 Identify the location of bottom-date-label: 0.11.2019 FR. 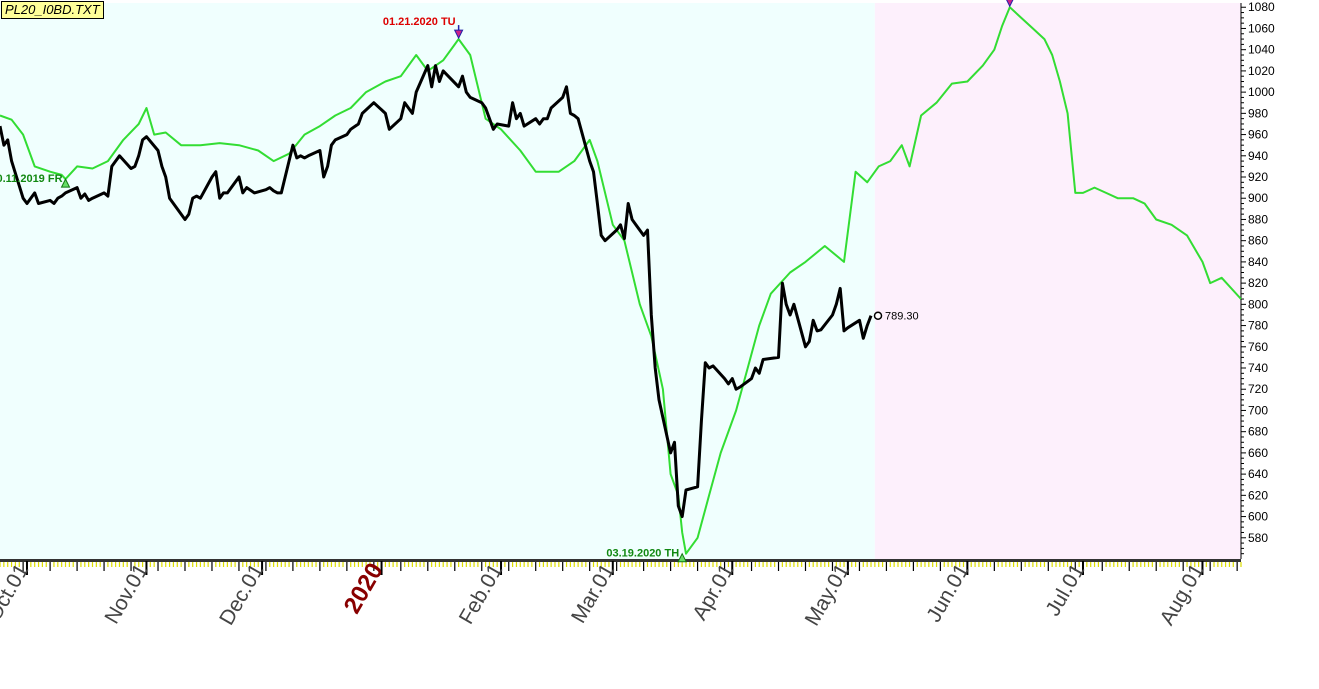
(31, 179).